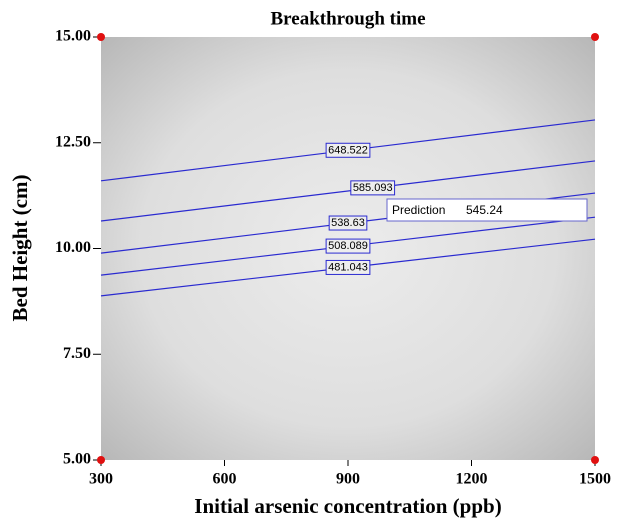  I want to click on prediction-value: 545.24, so click(484, 210).